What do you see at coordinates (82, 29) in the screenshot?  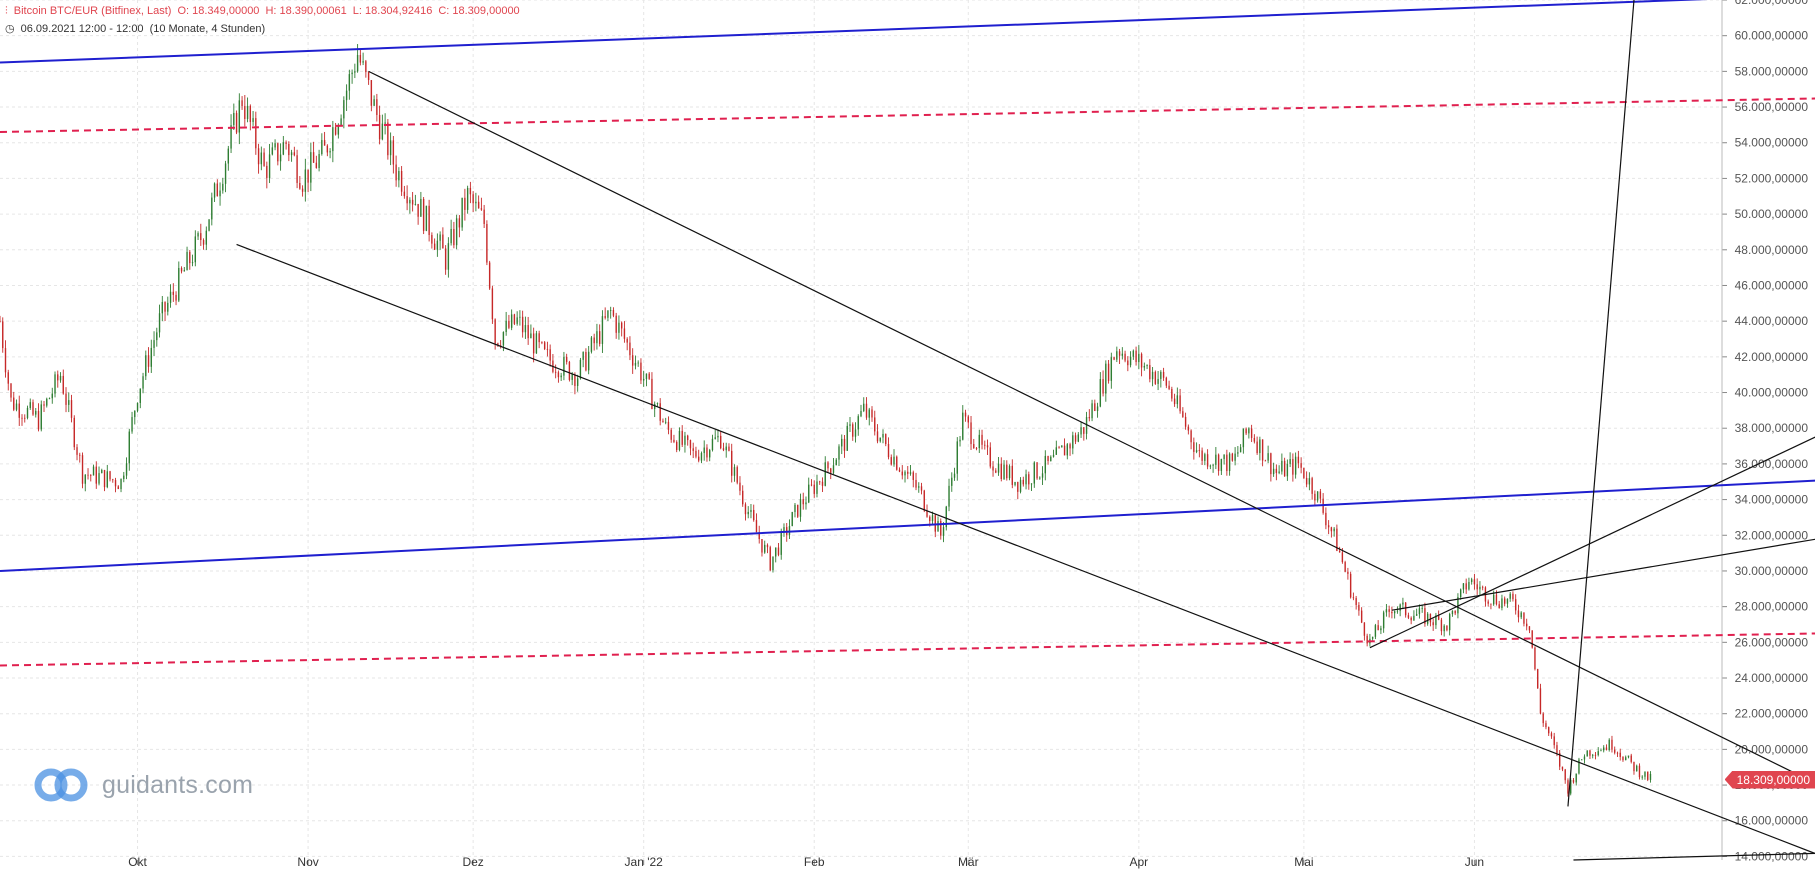 I see `period-range: 06.09.2021 12:00 - 12:00` at bounding box center [82, 29].